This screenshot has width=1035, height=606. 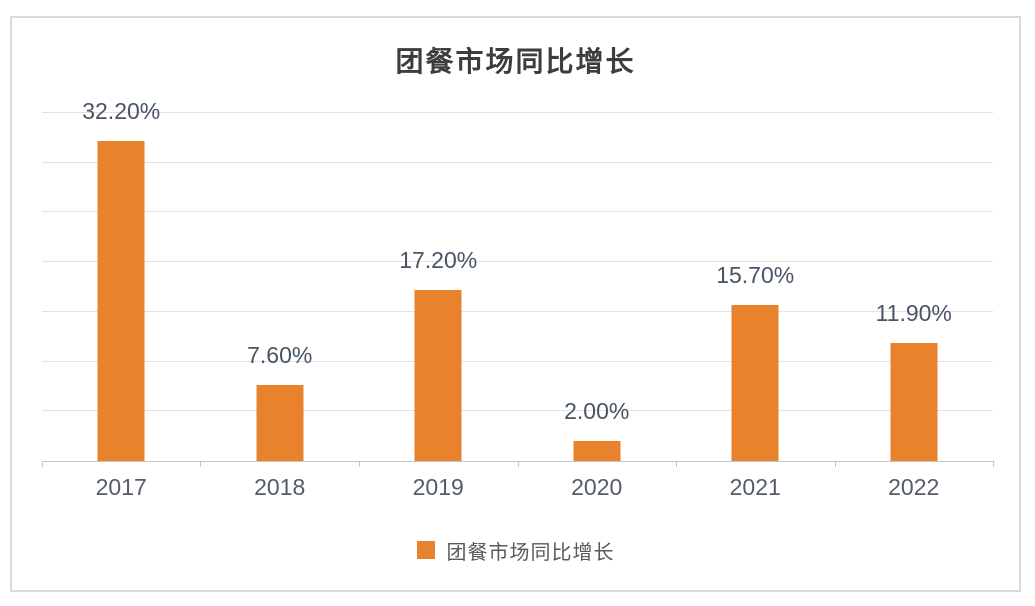 I want to click on category-cell: 11.90% 2022, so click(x=914, y=306).